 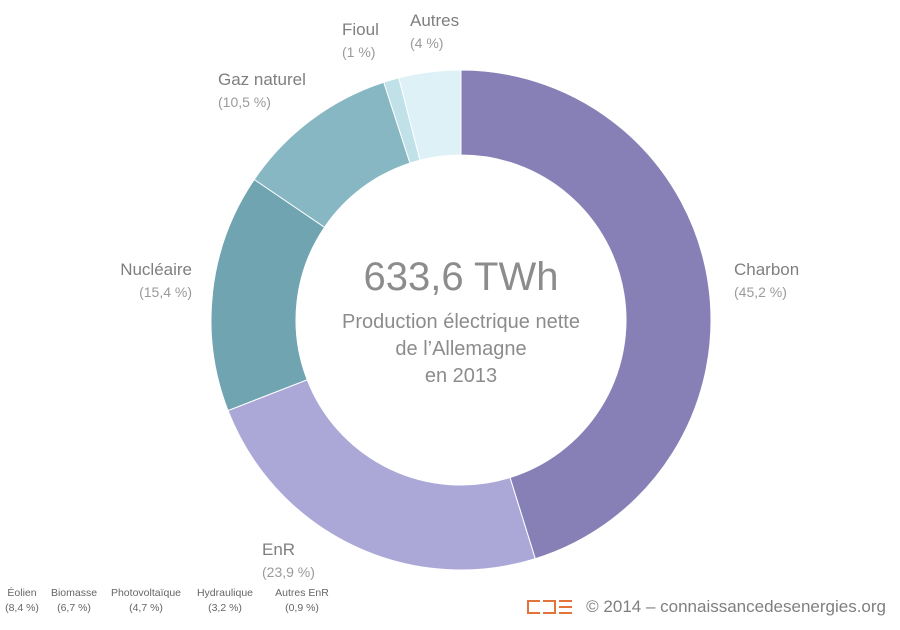 What do you see at coordinates (550, 607) in the screenshot?
I see `cde-logo-icon` at bounding box center [550, 607].